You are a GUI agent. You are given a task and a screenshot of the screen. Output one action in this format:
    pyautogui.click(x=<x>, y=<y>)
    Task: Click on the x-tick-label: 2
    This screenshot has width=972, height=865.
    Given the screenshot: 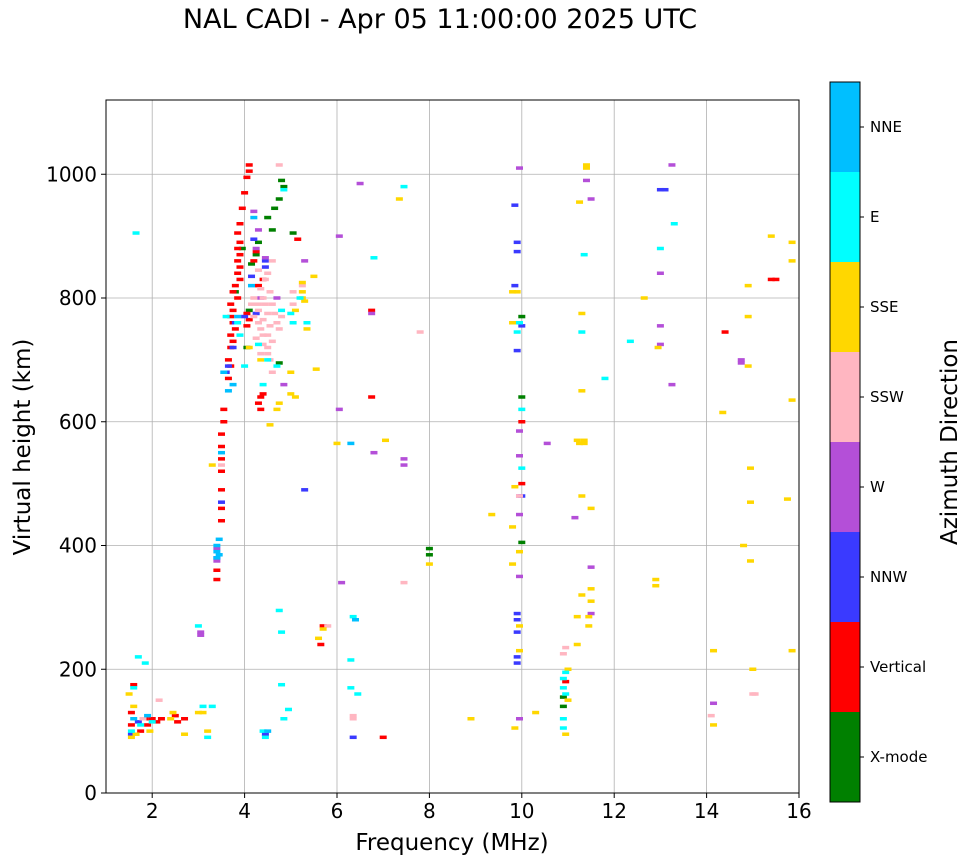 What is the action you would take?
    pyautogui.click(x=152, y=811)
    